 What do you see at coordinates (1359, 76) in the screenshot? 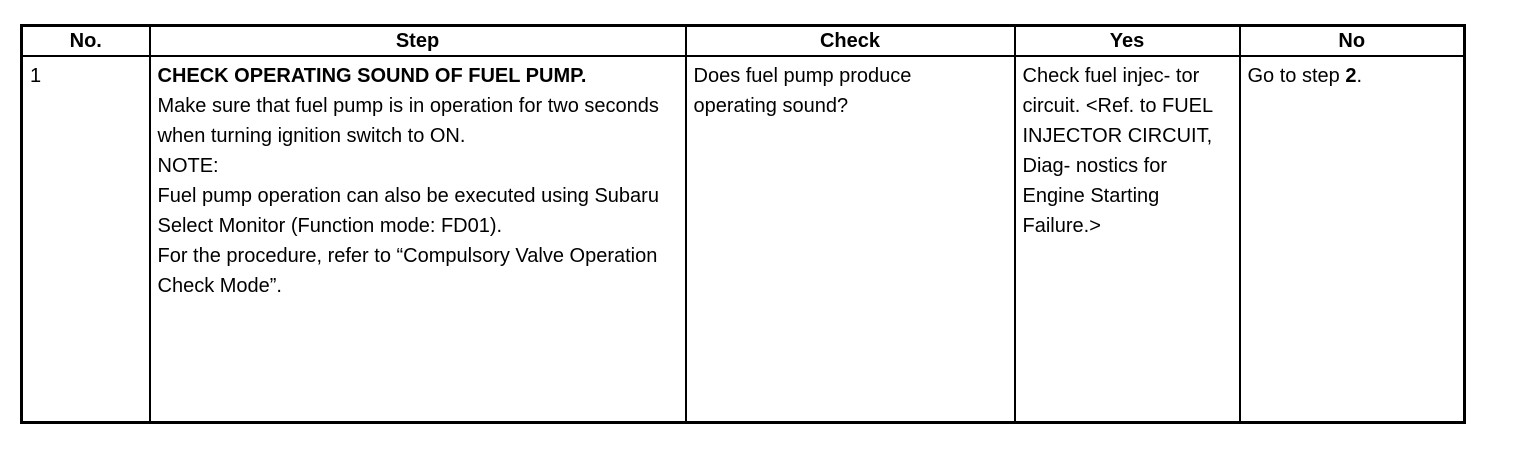
I see `no-suffix: .` at bounding box center [1359, 76].